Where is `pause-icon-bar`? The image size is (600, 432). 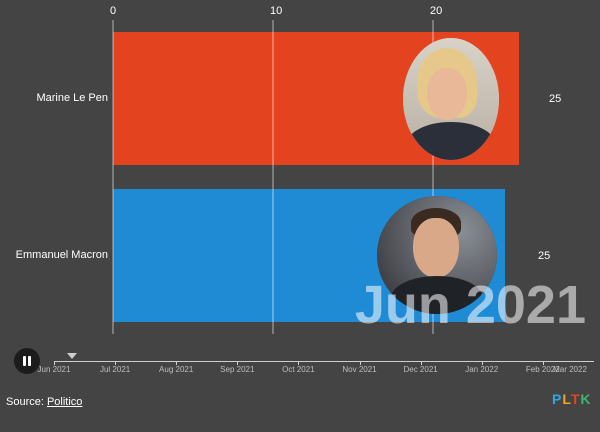 pause-icon-bar is located at coordinates (29, 361).